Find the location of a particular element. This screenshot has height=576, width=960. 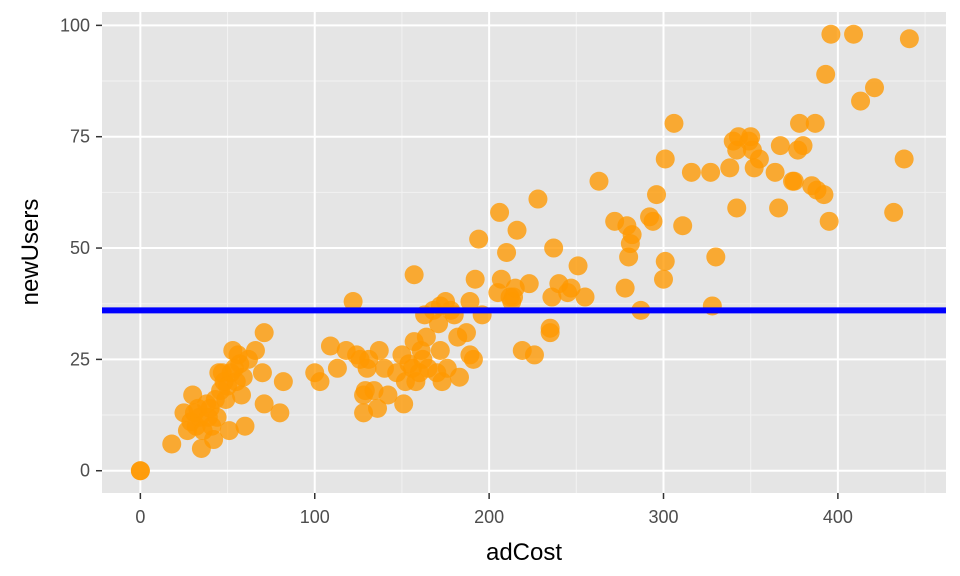

y-tick-label: 25 is located at coordinates (80, 359).